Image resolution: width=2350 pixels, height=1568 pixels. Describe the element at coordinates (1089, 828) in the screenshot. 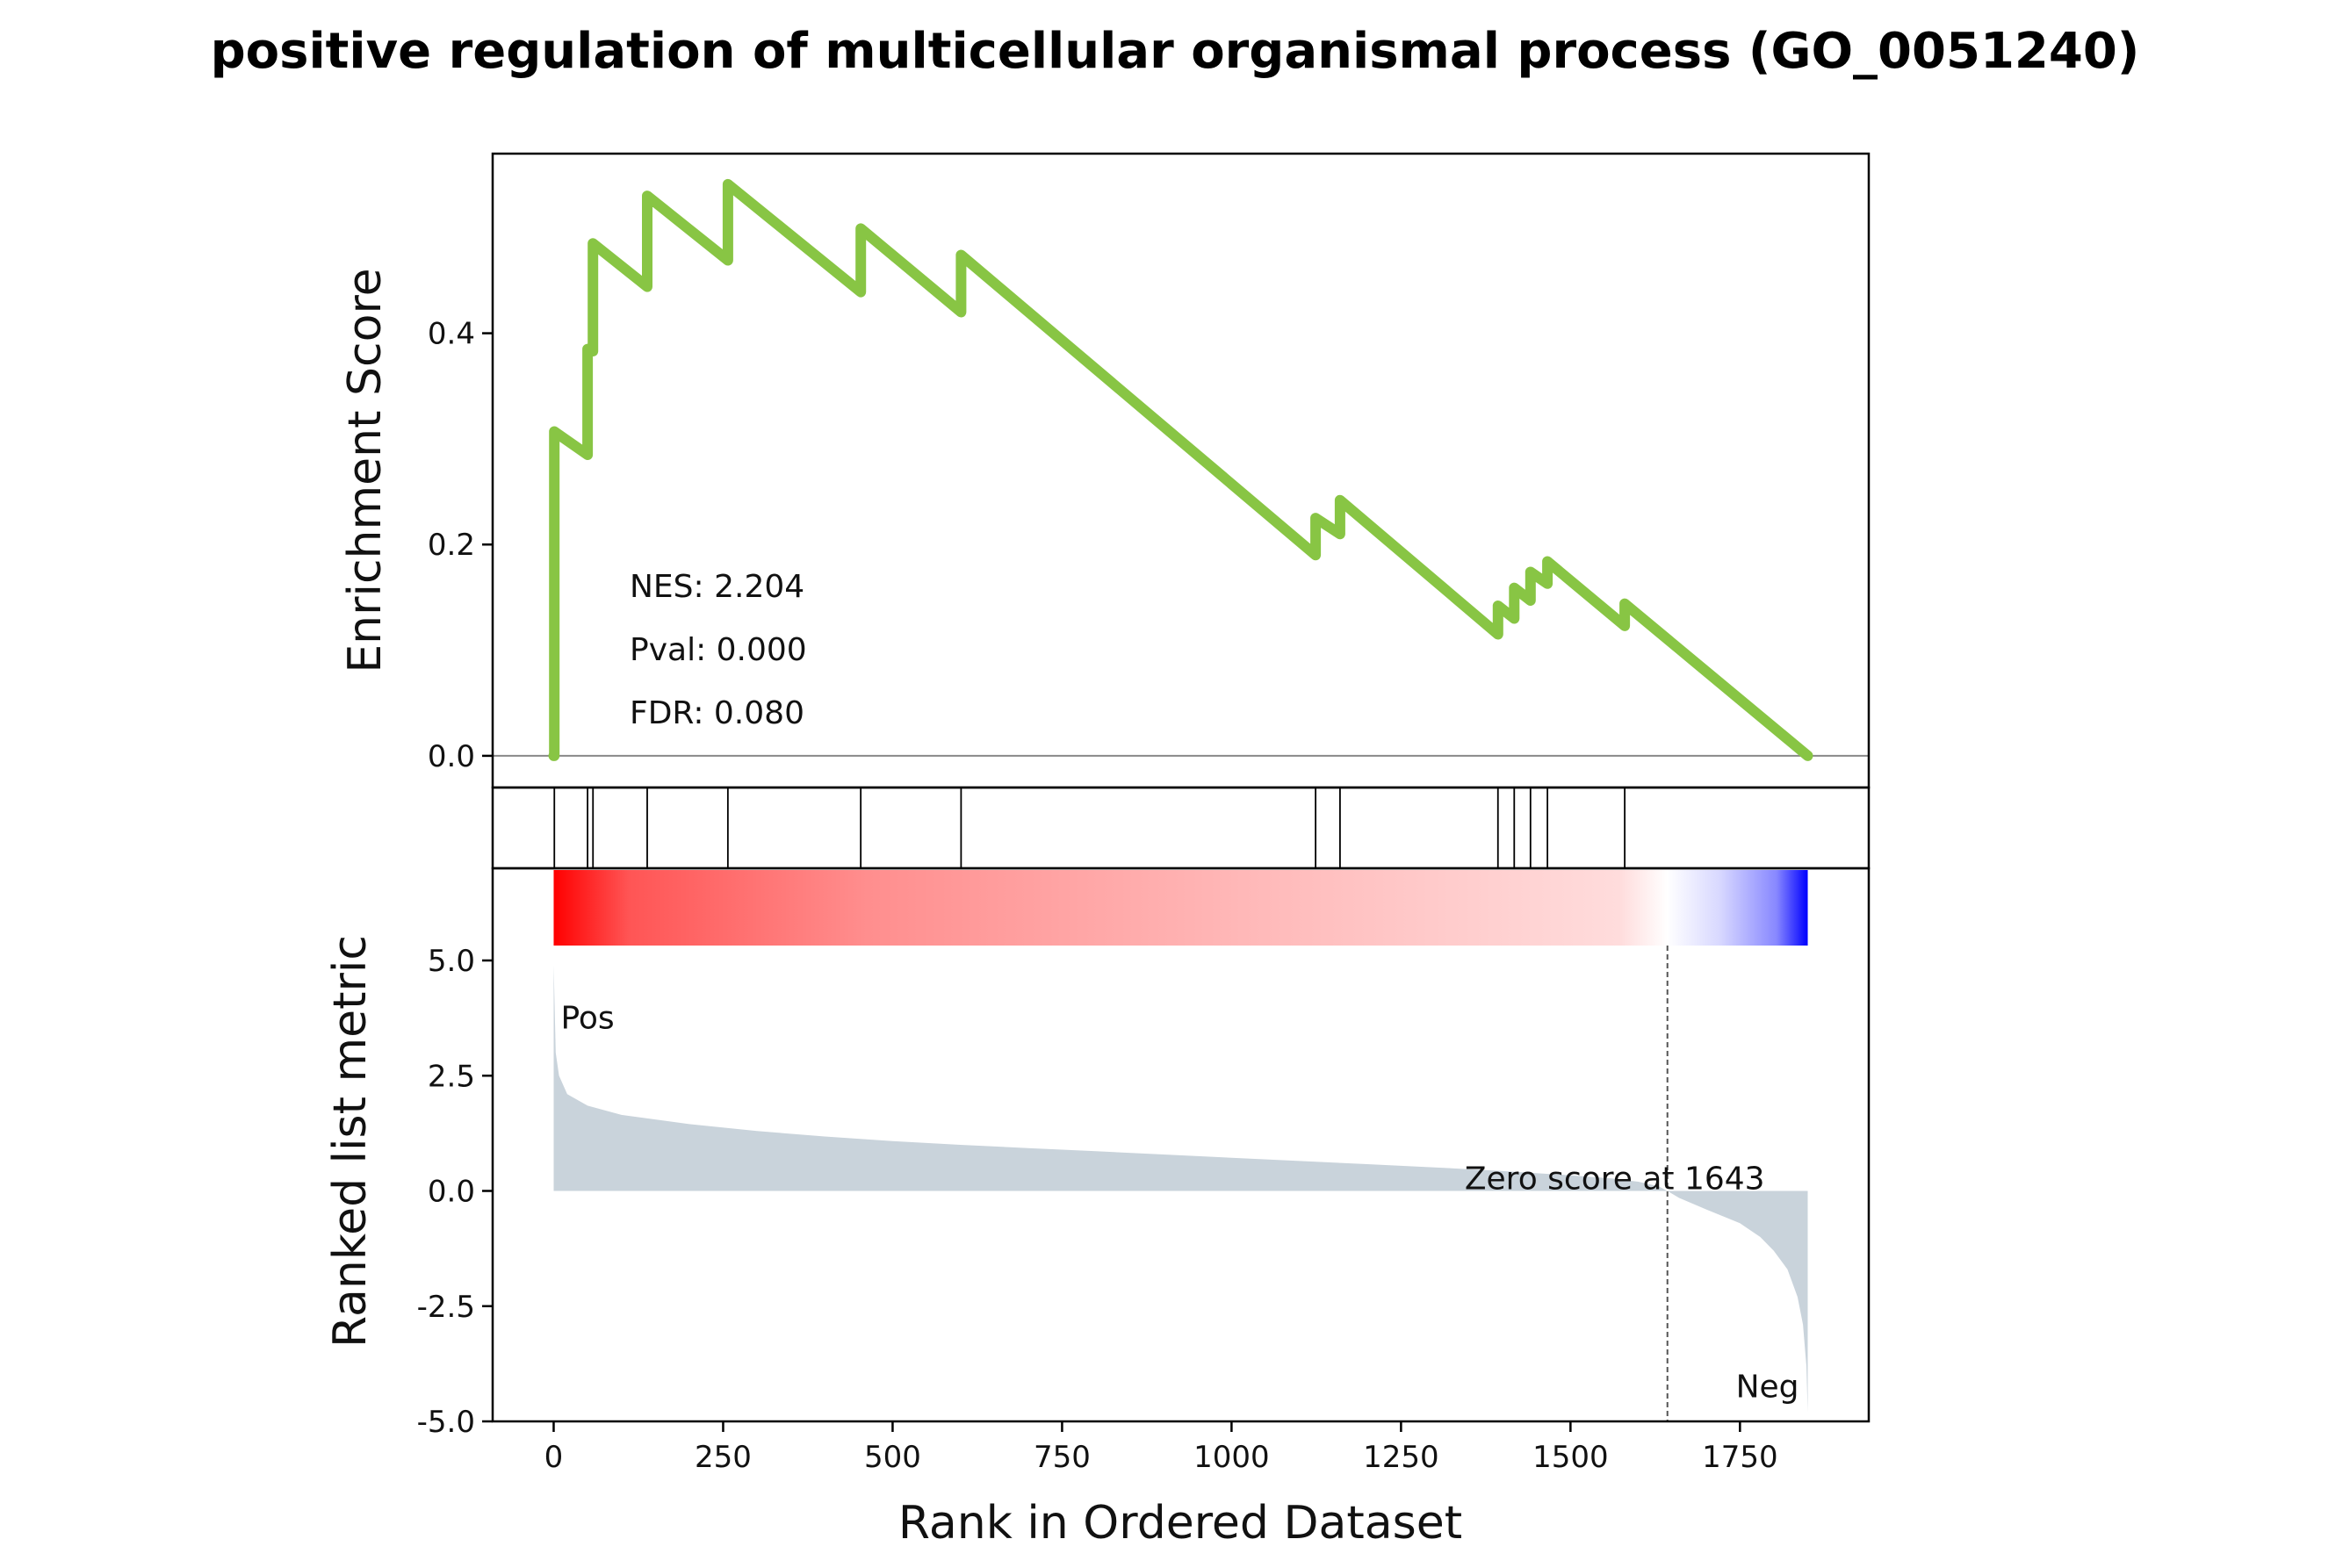

I see `hit-lines` at that location.